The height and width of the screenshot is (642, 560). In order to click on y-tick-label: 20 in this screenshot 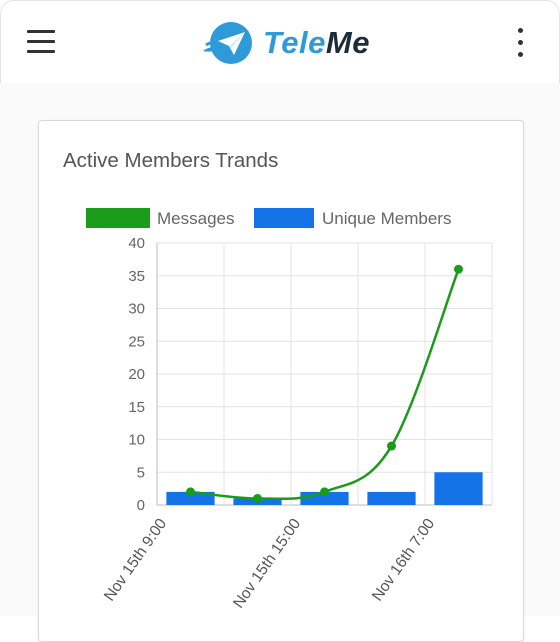, I will do `click(136, 374)`.